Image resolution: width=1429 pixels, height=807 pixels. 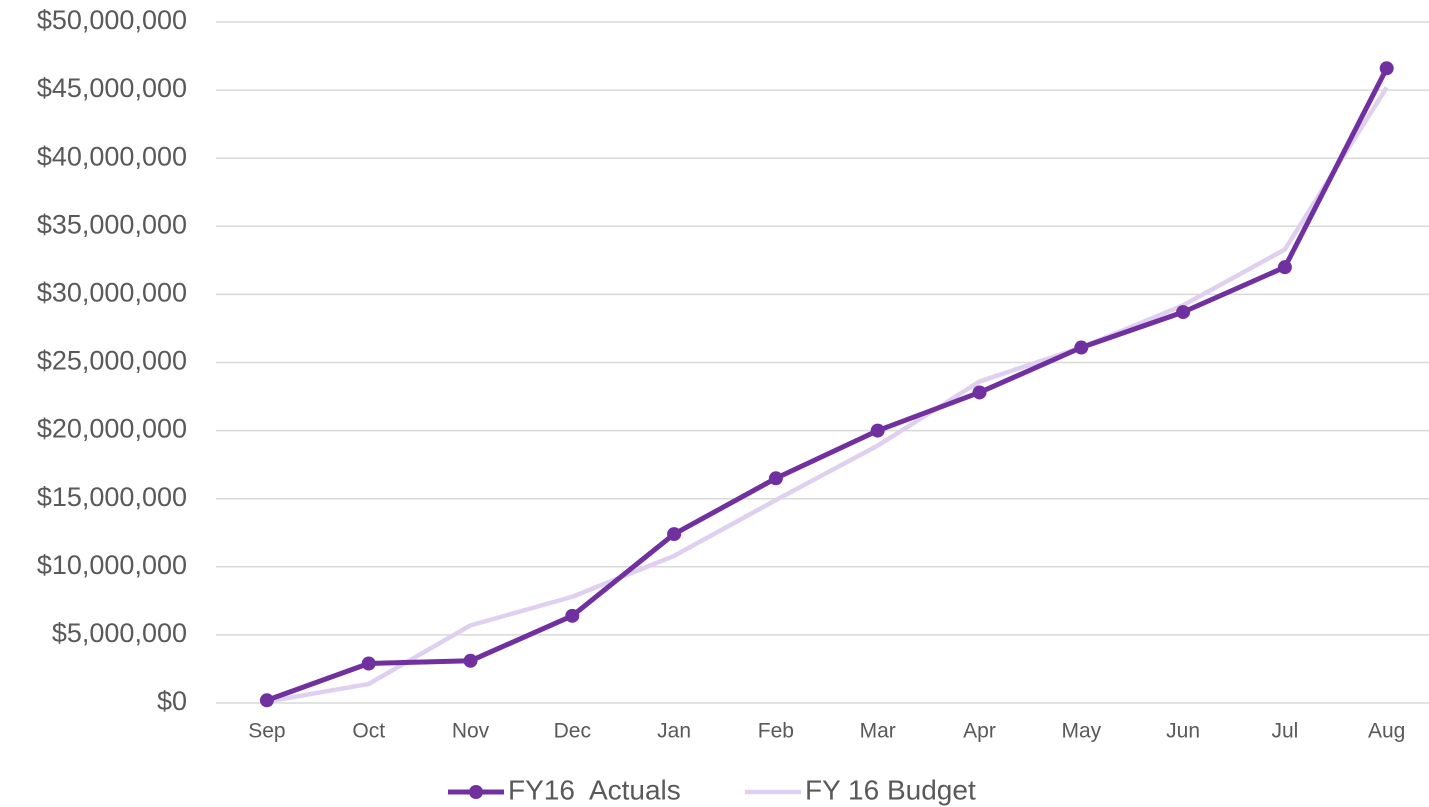 What do you see at coordinates (1284, 731) in the screenshot?
I see `x-tick-label: Jul` at bounding box center [1284, 731].